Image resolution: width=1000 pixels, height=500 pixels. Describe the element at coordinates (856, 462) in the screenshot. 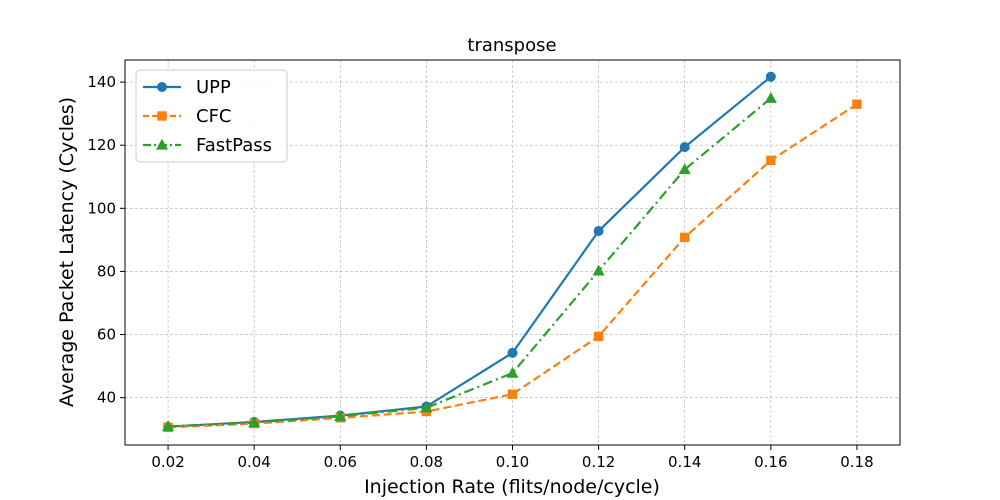

I see `x-tick-label: 0.18` at that location.